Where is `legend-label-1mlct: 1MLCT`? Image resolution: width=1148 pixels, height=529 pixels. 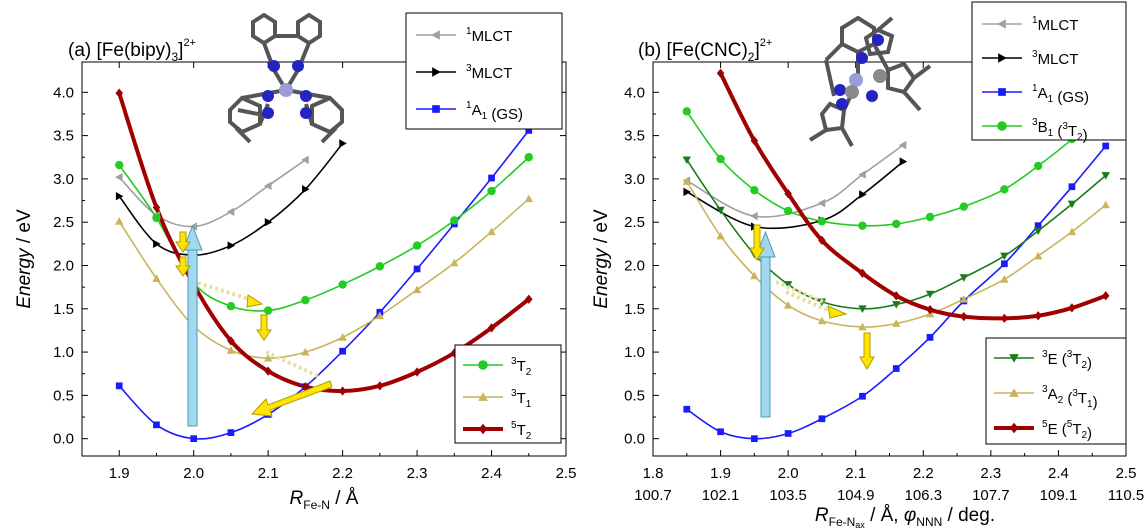 legend-label-1mlct: 1MLCT is located at coordinates (489, 35).